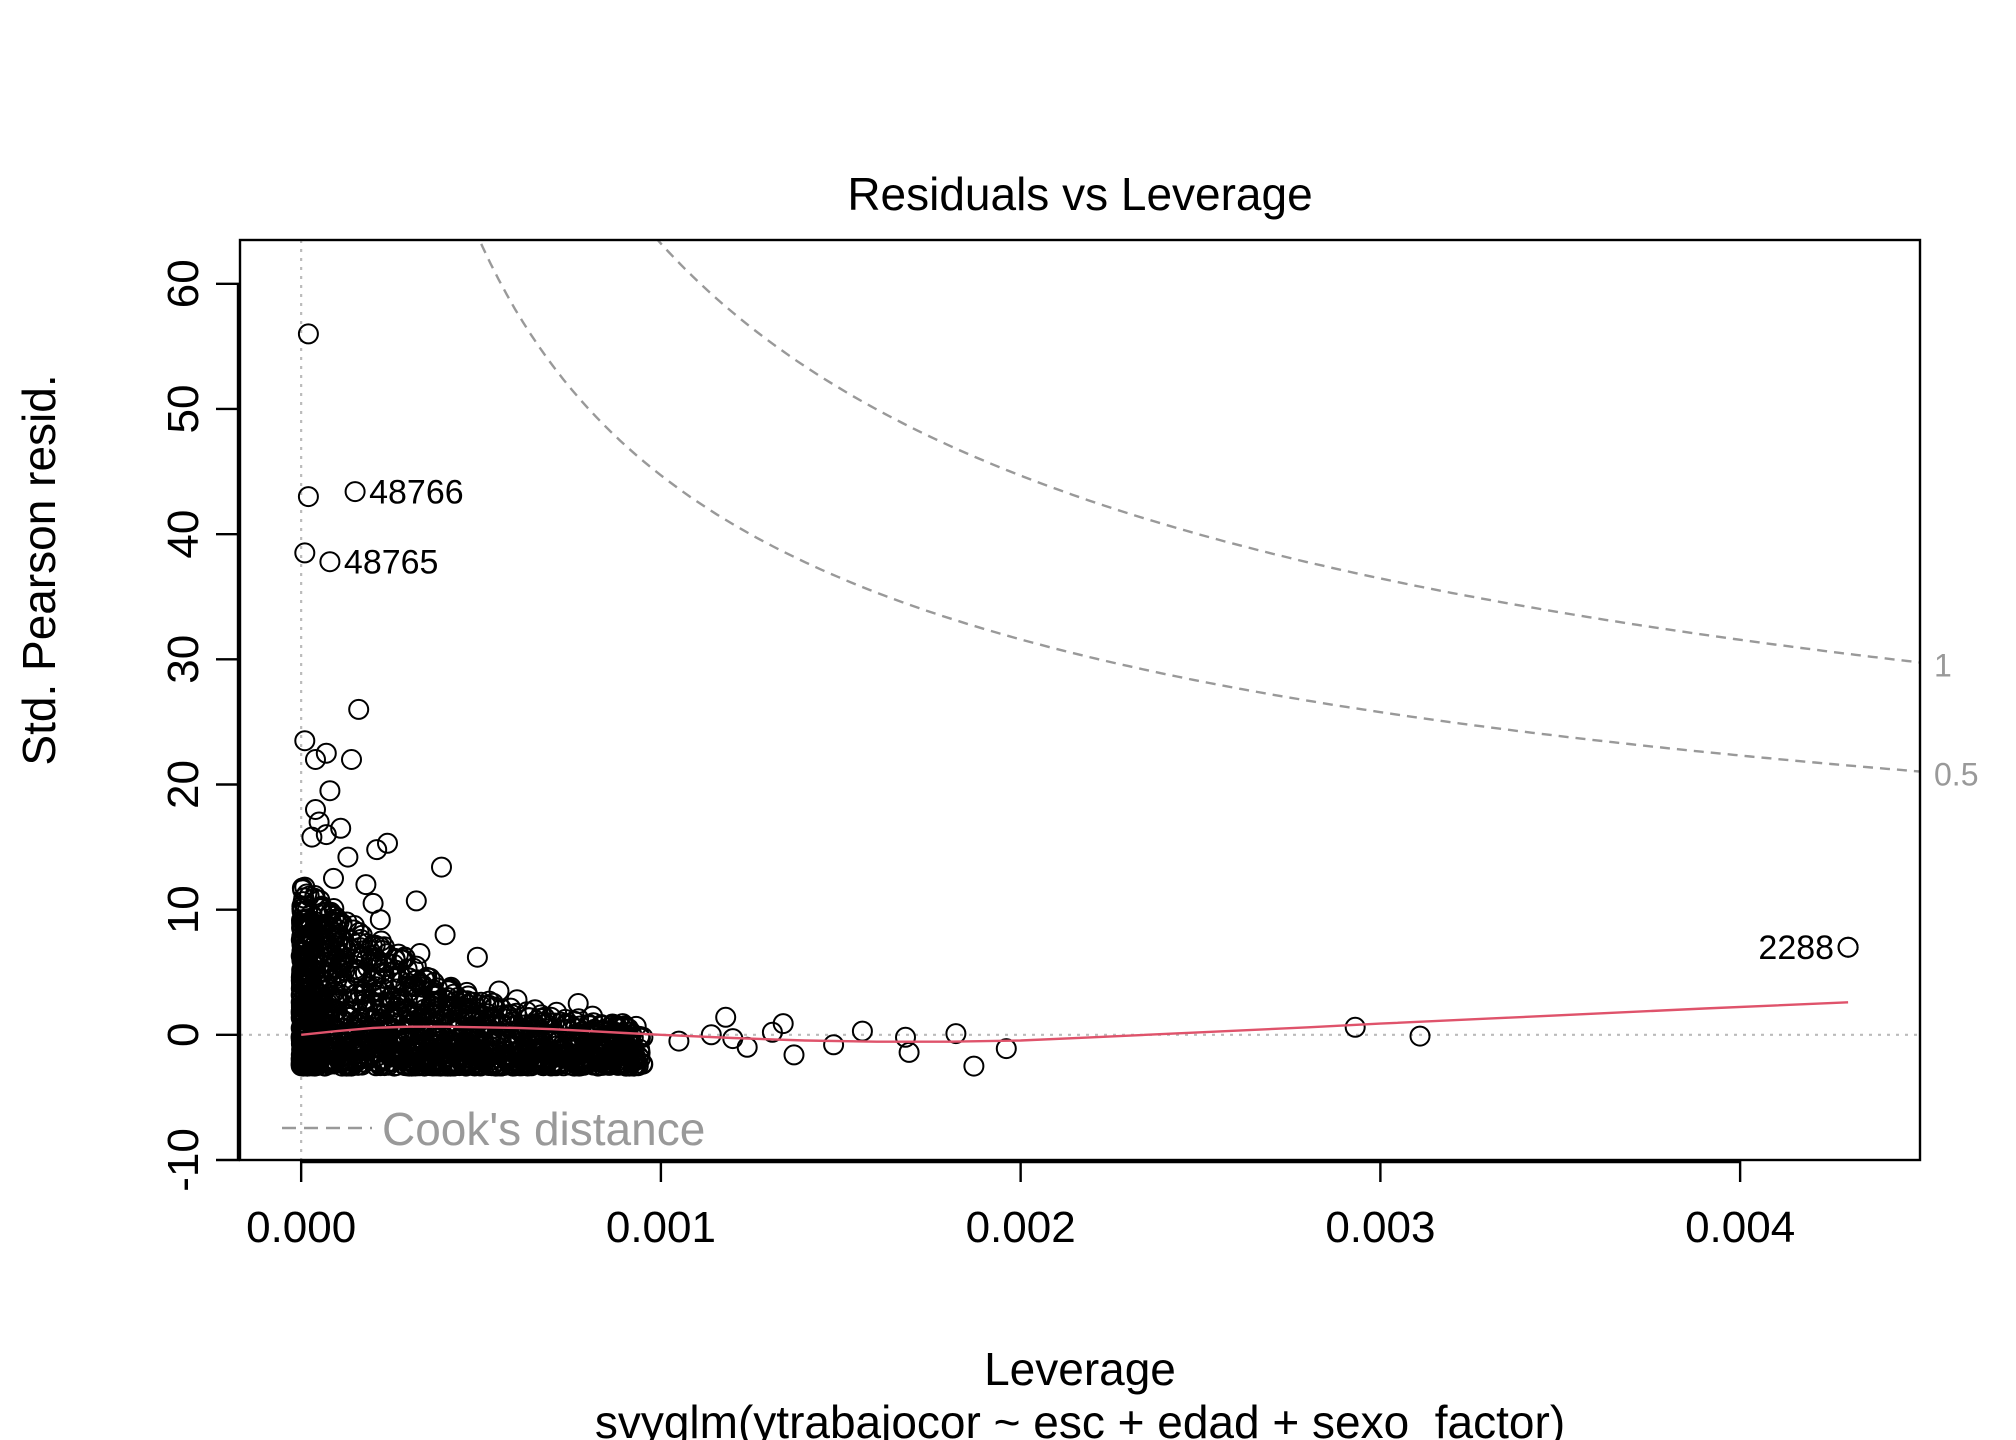  Describe the element at coordinates (661, 1227) in the screenshot. I see `x-tick-label: 0.001` at that location.